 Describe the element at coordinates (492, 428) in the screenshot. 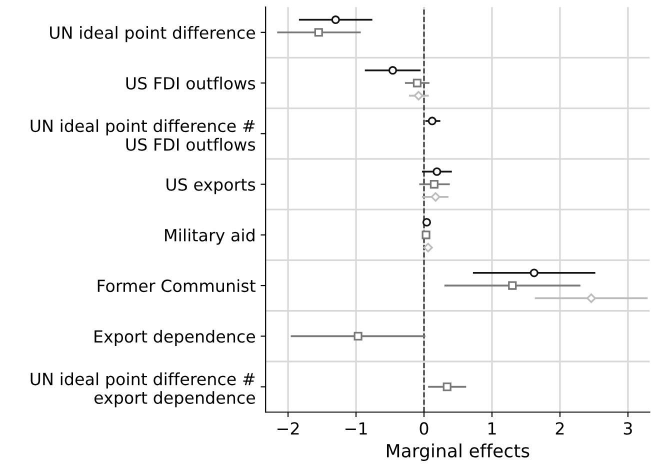

I see `x-tick-label: 1` at that location.